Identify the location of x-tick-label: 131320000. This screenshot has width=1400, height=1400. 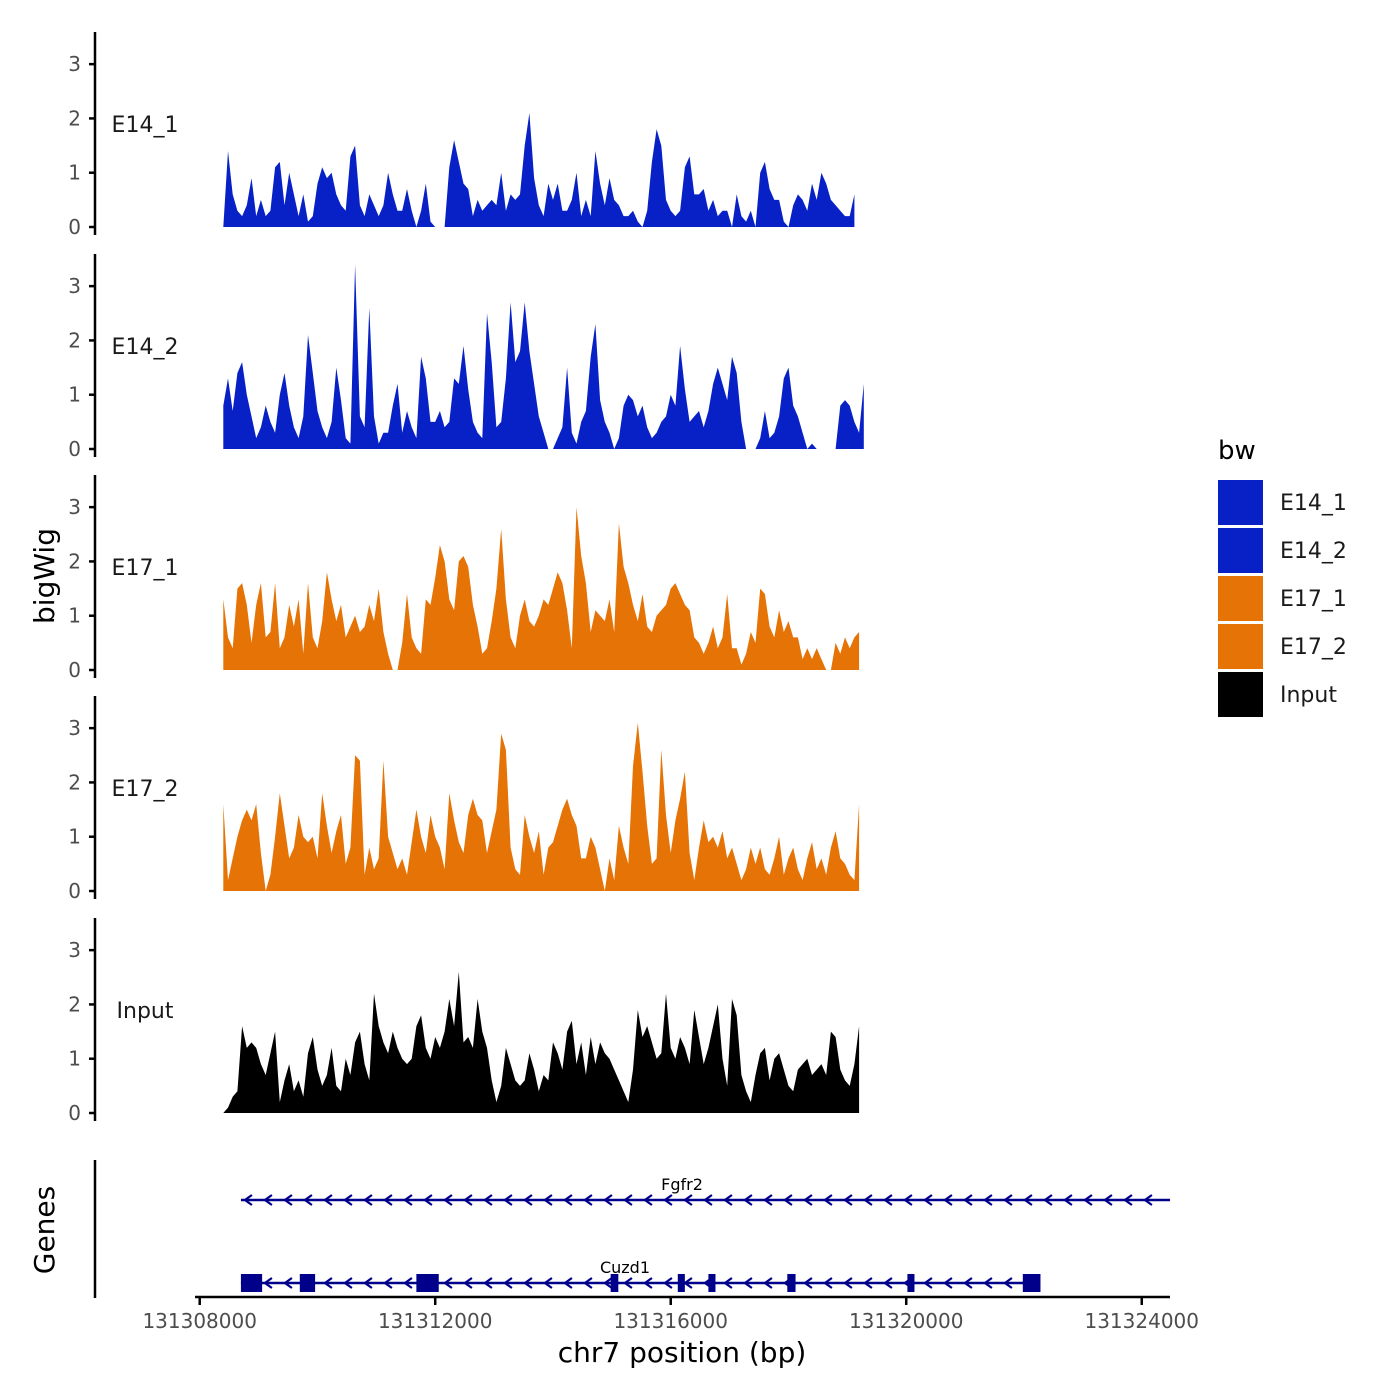
(906, 1321).